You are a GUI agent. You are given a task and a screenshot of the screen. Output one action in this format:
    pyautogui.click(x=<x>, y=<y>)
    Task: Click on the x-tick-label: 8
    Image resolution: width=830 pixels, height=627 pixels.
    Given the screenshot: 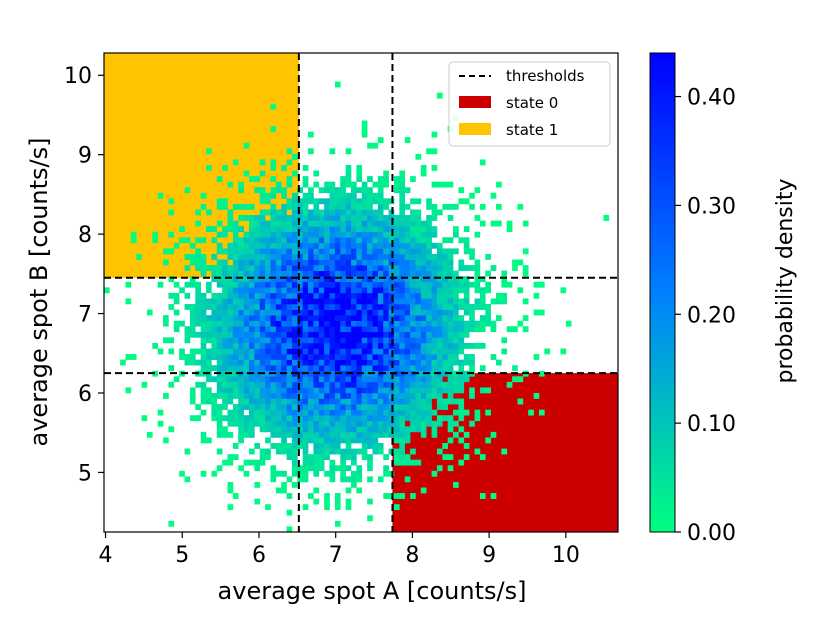 What is the action you would take?
    pyautogui.click(x=412, y=555)
    